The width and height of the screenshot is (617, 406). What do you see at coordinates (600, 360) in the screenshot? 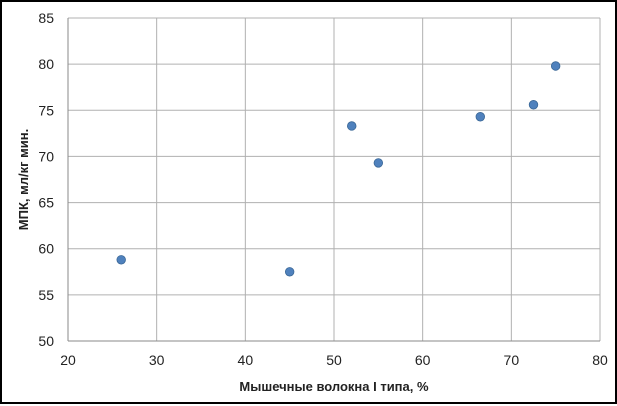
I see `x-tick-label: 80` at bounding box center [600, 360].